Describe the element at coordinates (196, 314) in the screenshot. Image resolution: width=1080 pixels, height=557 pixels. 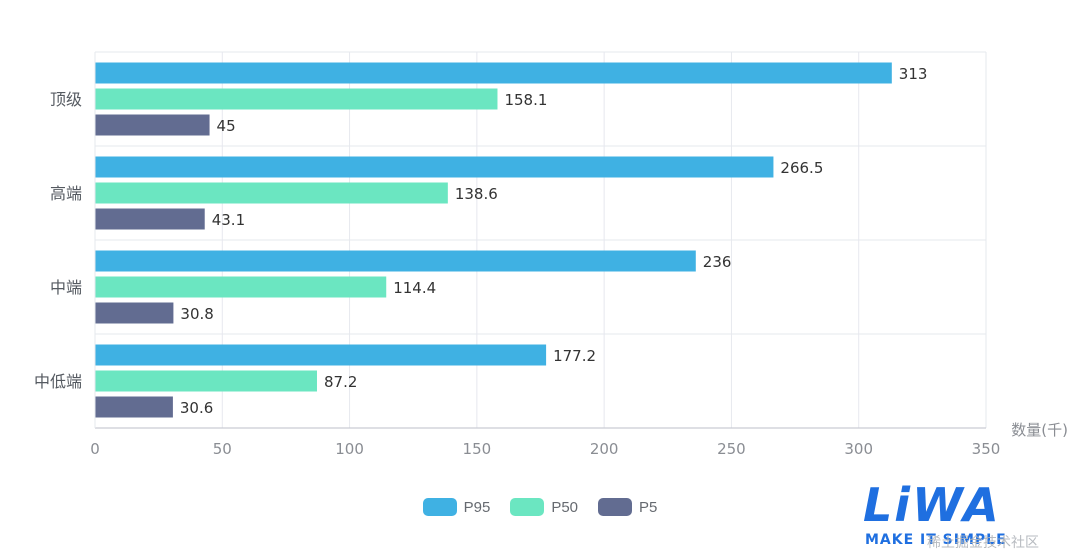
I see `value-label: 30.8` at that location.